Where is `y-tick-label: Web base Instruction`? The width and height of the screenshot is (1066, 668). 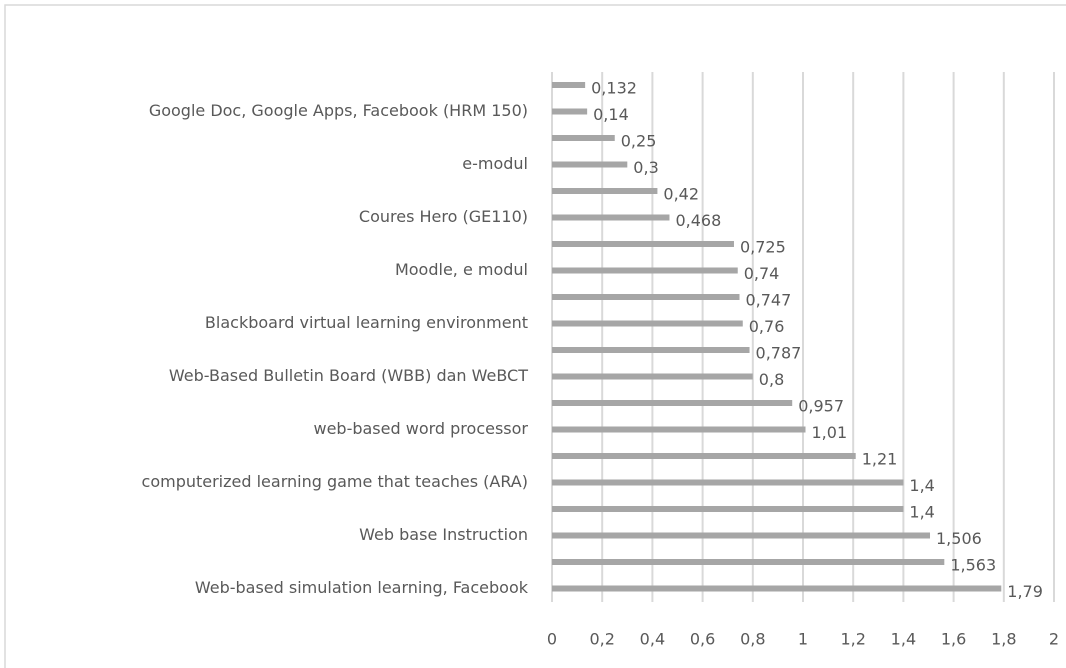 y-tick-label: Web base Instruction is located at coordinates (443, 534).